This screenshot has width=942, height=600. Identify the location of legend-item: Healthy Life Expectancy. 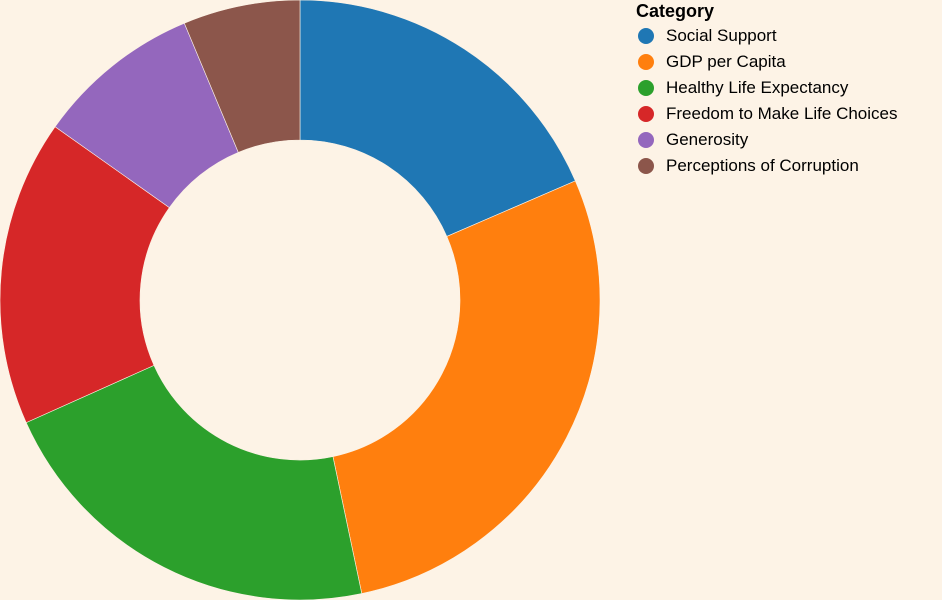
(767, 88).